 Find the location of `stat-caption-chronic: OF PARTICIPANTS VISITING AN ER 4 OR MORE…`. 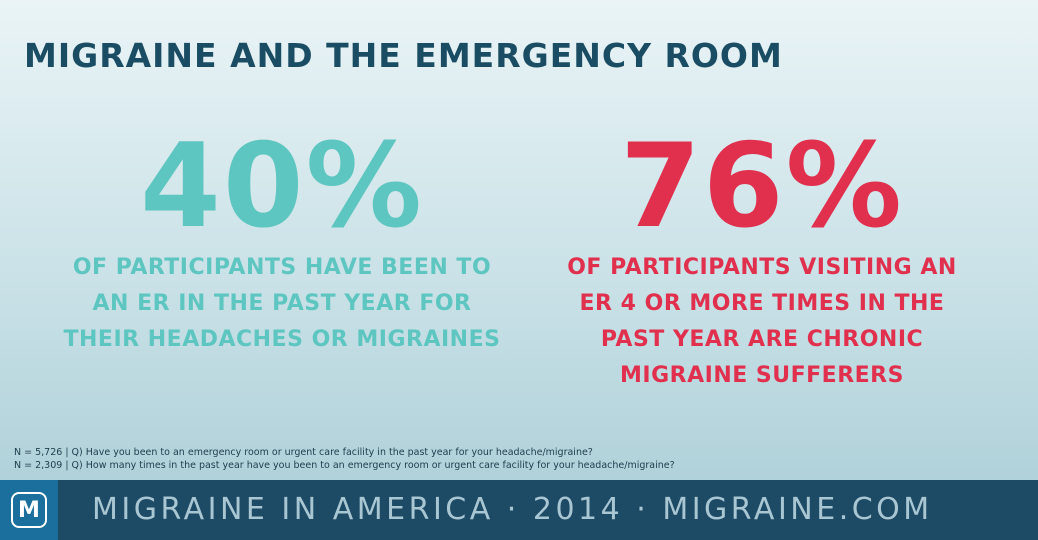

stat-caption-chronic: OF PARTICIPANTS VISITING AN ER 4 OR MORE… is located at coordinates (762, 322).